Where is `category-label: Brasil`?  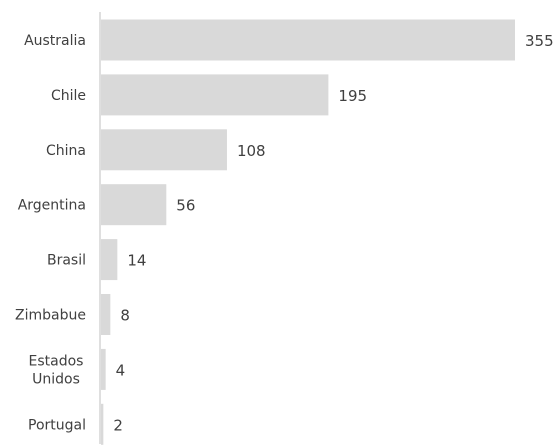
category-label: Brasil is located at coordinates (66, 261).